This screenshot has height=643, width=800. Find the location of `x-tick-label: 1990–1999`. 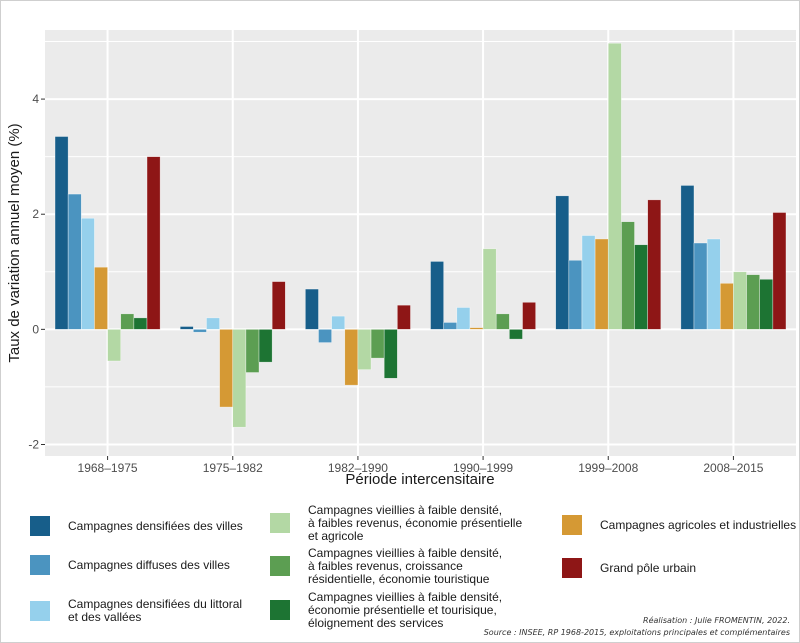

x-tick-label: 1990–1999 is located at coordinates (483, 468).